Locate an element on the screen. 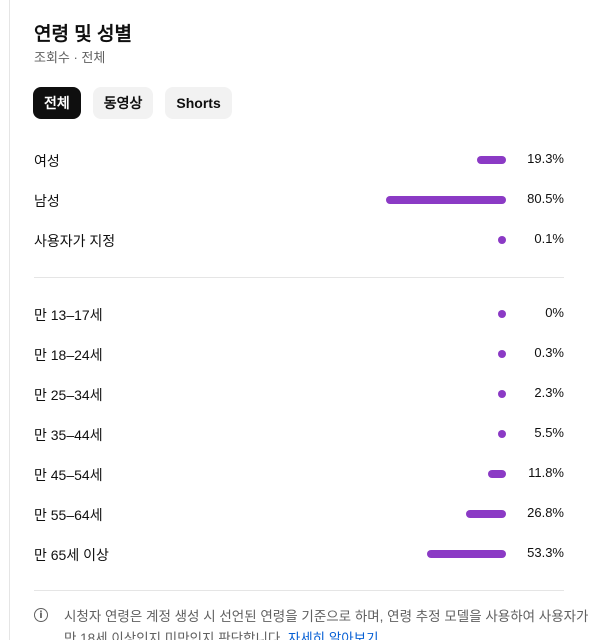 This screenshot has width=605, height=640. age-label: 만 45–54세 is located at coordinates (68, 475).